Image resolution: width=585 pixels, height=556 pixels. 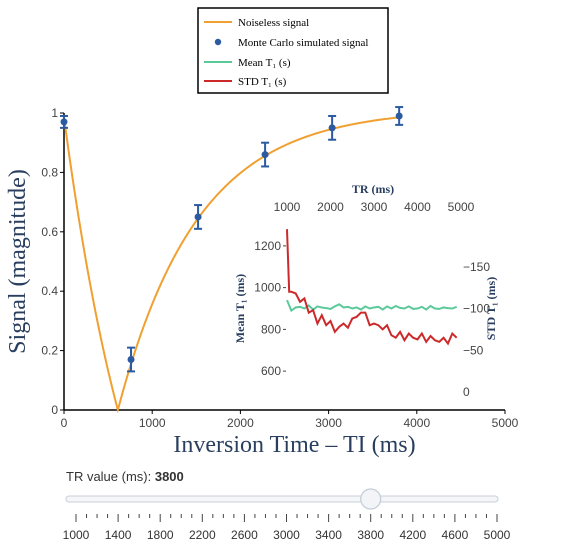 What do you see at coordinates (476, 267) in the screenshot?
I see `inset-y2-tick-label: −150` at bounding box center [476, 267].